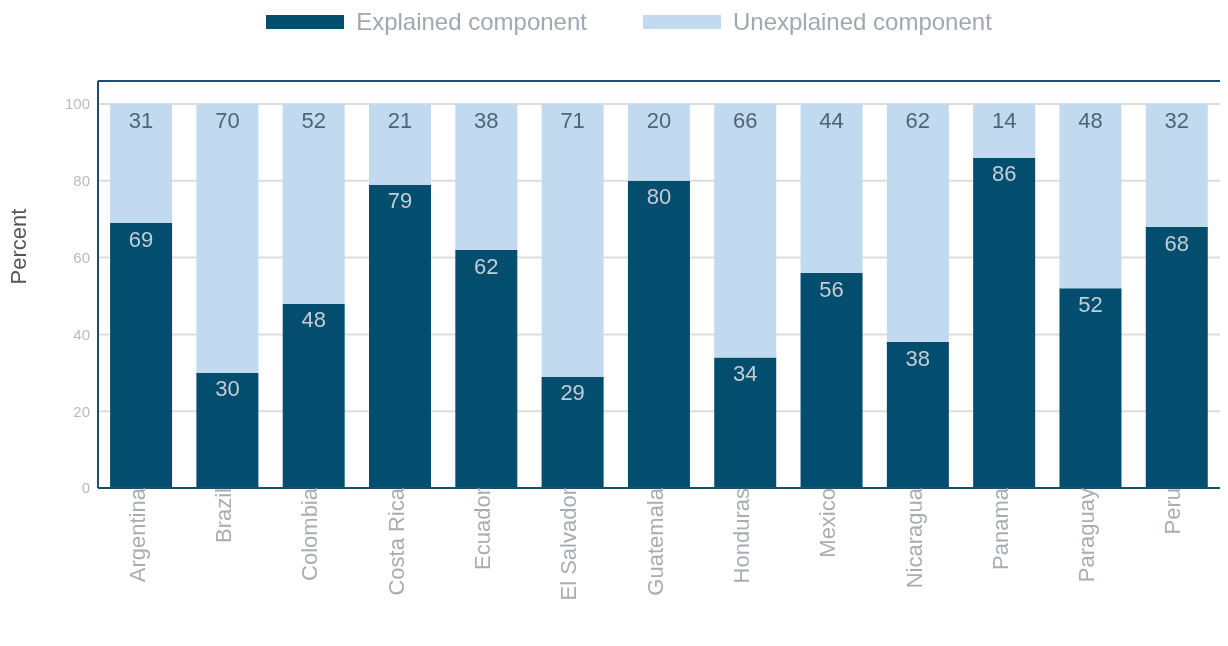 This screenshot has width=1228, height=646. Describe the element at coordinates (141, 239) in the screenshot. I see `data-label: 69` at that location.